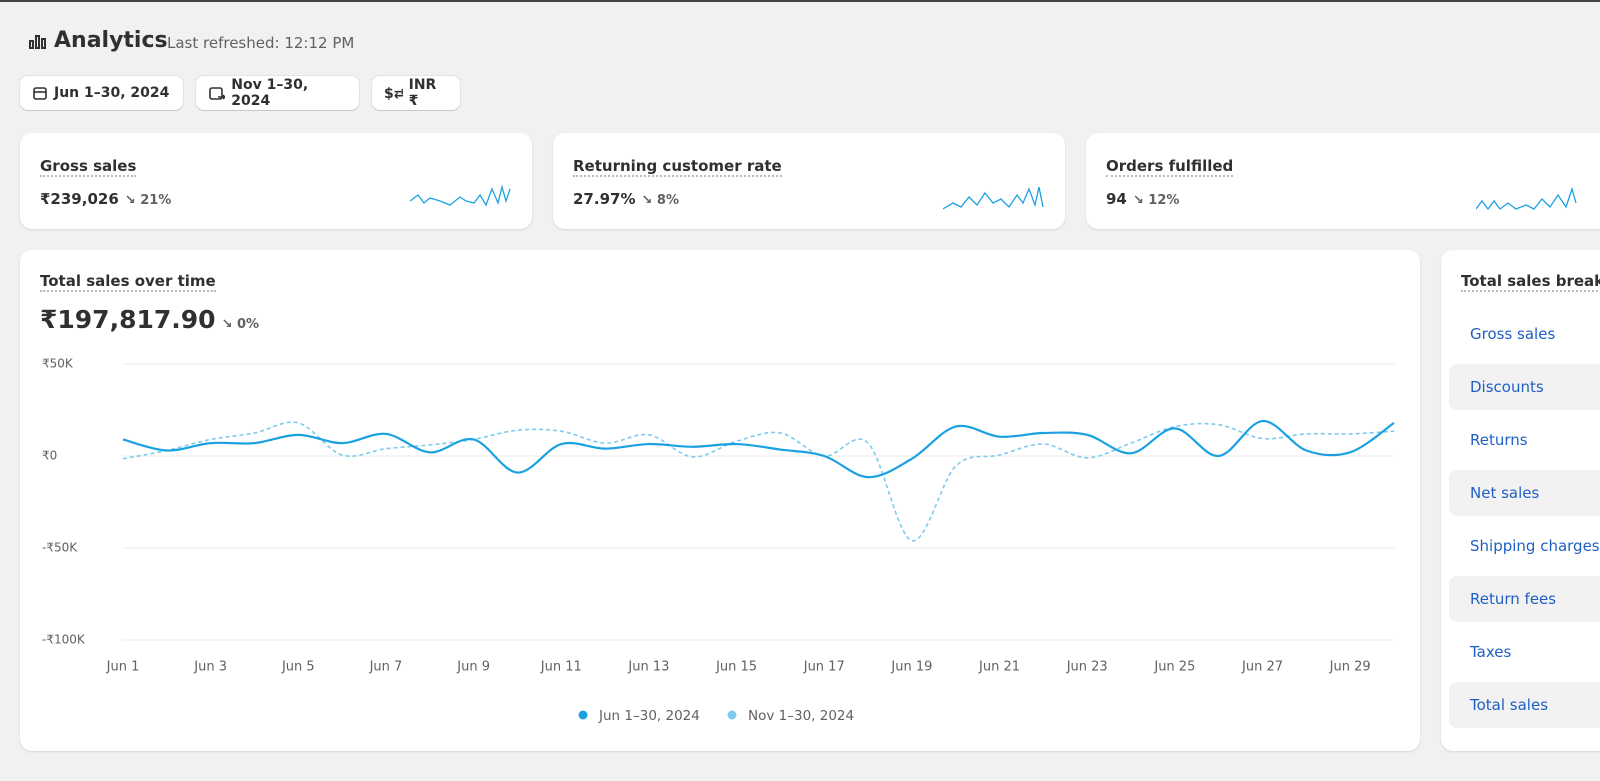 The height and width of the screenshot is (781, 1600). Describe the element at coordinates (217, 93) in the screenshot. I see `compare-icon` at that location.